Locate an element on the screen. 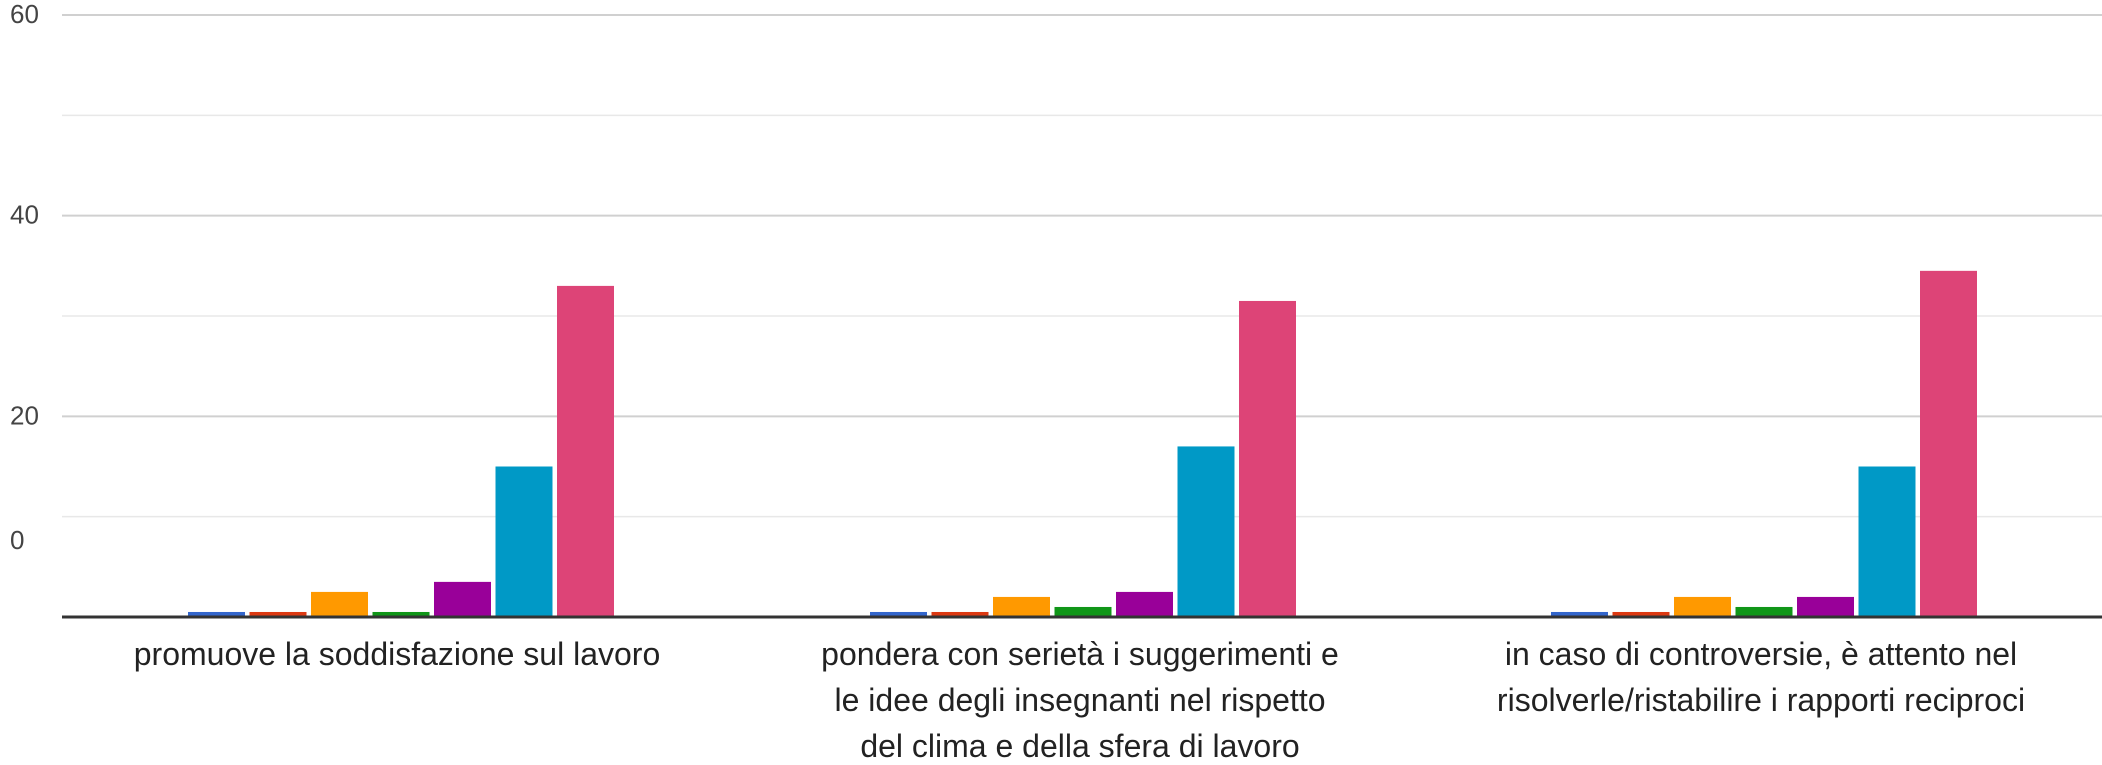 Image resolution: width=2102 pixels, height=765 pixels. category-label: del clima e della sfera di lavoro is located at coordinates (1079, 746).